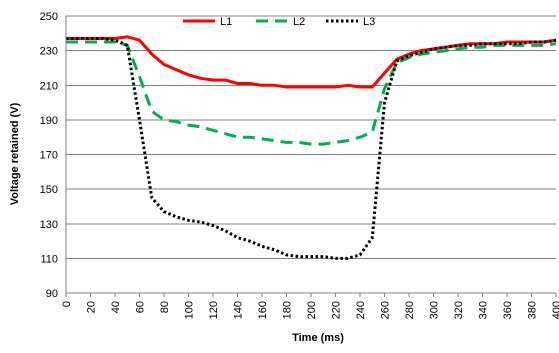 This screenshot has width=559, height=353. Describe the element at coordinates (555, 310) in the screenshot. I see `x-tick-label: 400` at that location.